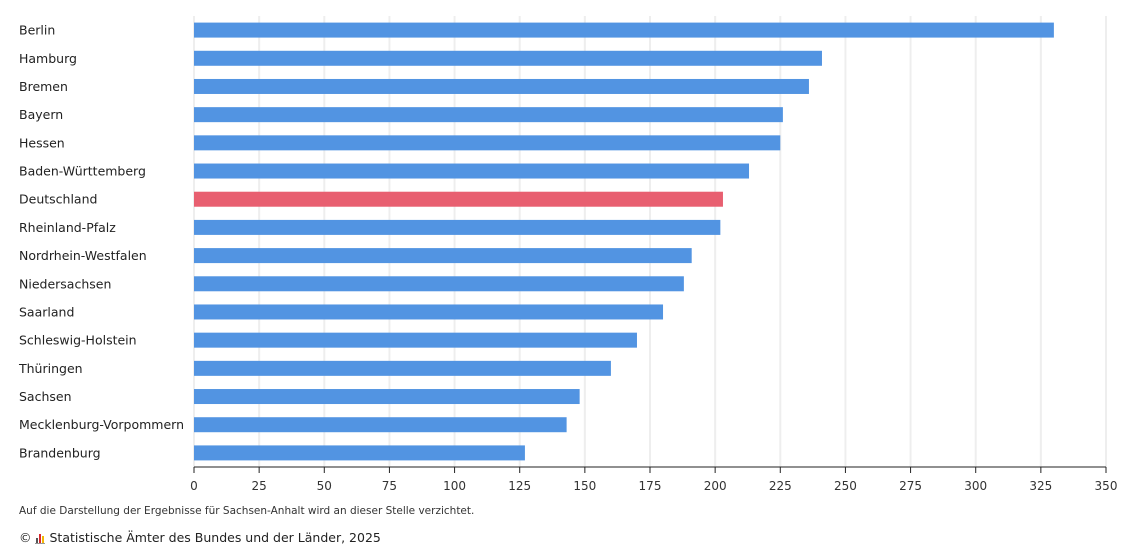 The height and width of the screenshot is (560, 1141). Describe the element at coordinates (439, 284) in the screenshot. I see `bar-niedersachsen` at that location.